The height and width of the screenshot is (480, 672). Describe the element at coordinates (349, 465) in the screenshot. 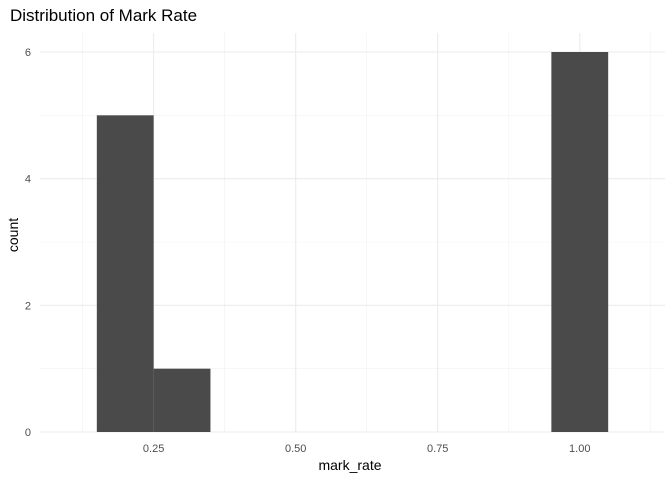

I see `x-axis-title: mark_rate` at that location.